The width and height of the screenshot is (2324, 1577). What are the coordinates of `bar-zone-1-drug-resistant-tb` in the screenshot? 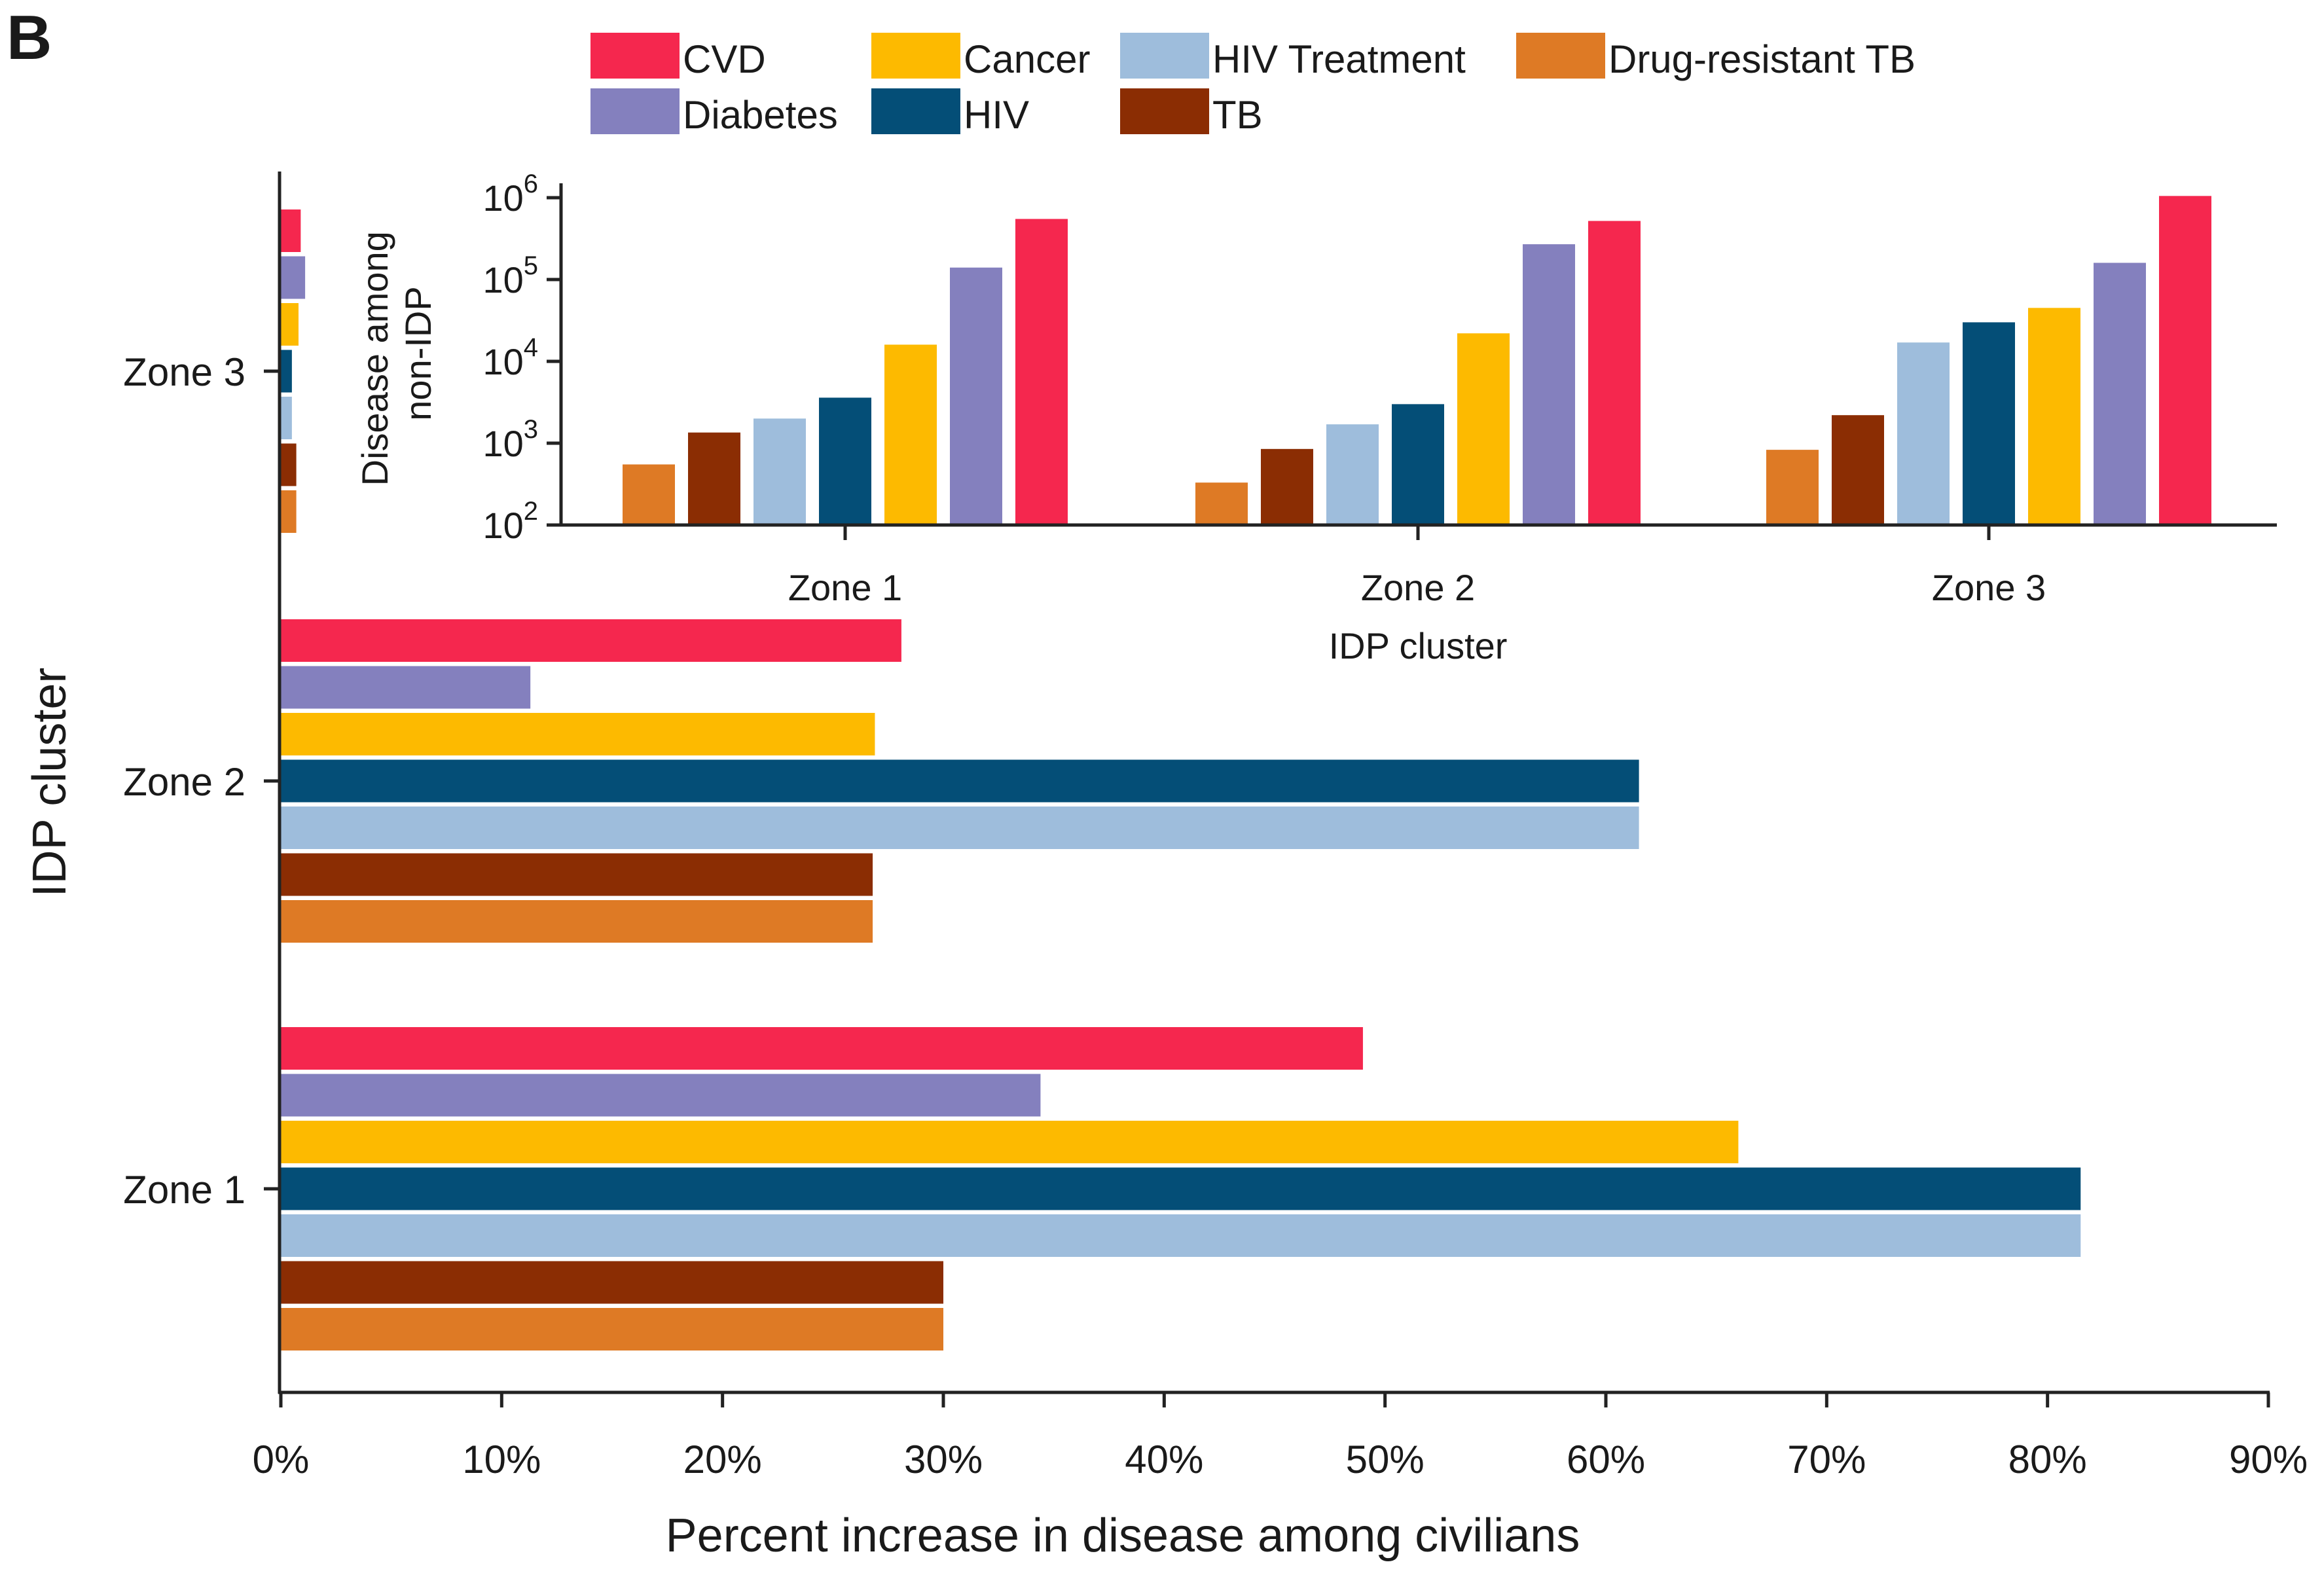 It's located at (612, 1329).